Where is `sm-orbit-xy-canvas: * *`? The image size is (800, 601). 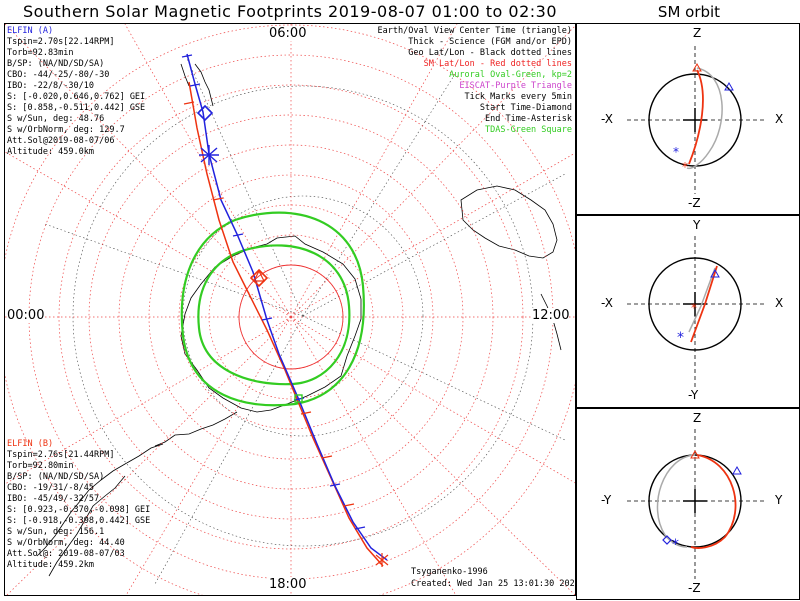 sm-orbit-xy-canvas: * * is located at coordinates (697, 312).